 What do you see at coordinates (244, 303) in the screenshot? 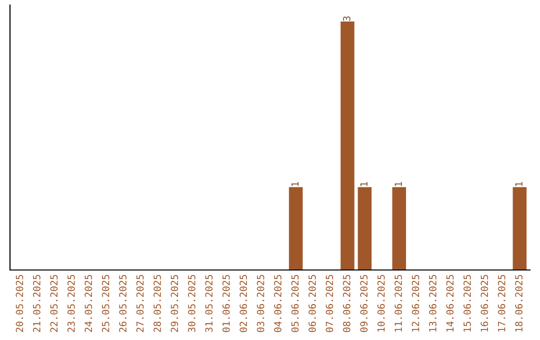
I see `x-tick-label: 02.06.2025` at bounding box center [244, 303].